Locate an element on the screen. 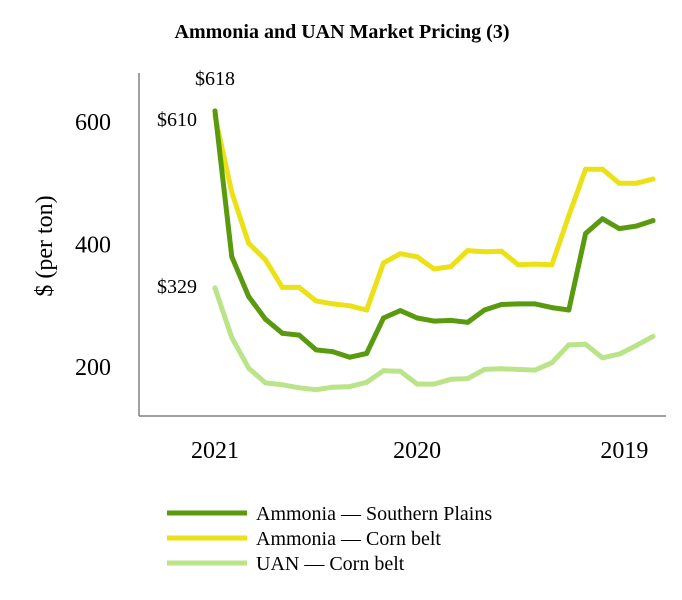  annotations: $618 $610 $329 is located at coordinates (196, 183).